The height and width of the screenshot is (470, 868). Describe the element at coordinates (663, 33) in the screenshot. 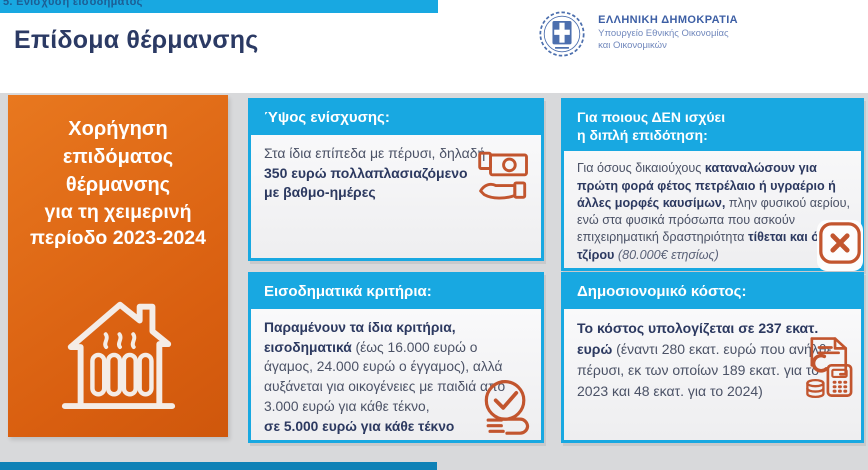

I see `ministry-line1: Υπουργείο Εθνικής Οικονομίας` at that location.